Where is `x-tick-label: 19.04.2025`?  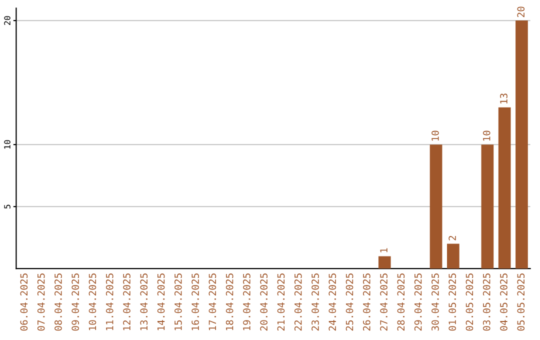
x-tick-label: 19.04.2025 is located at coordinates (246, 302).